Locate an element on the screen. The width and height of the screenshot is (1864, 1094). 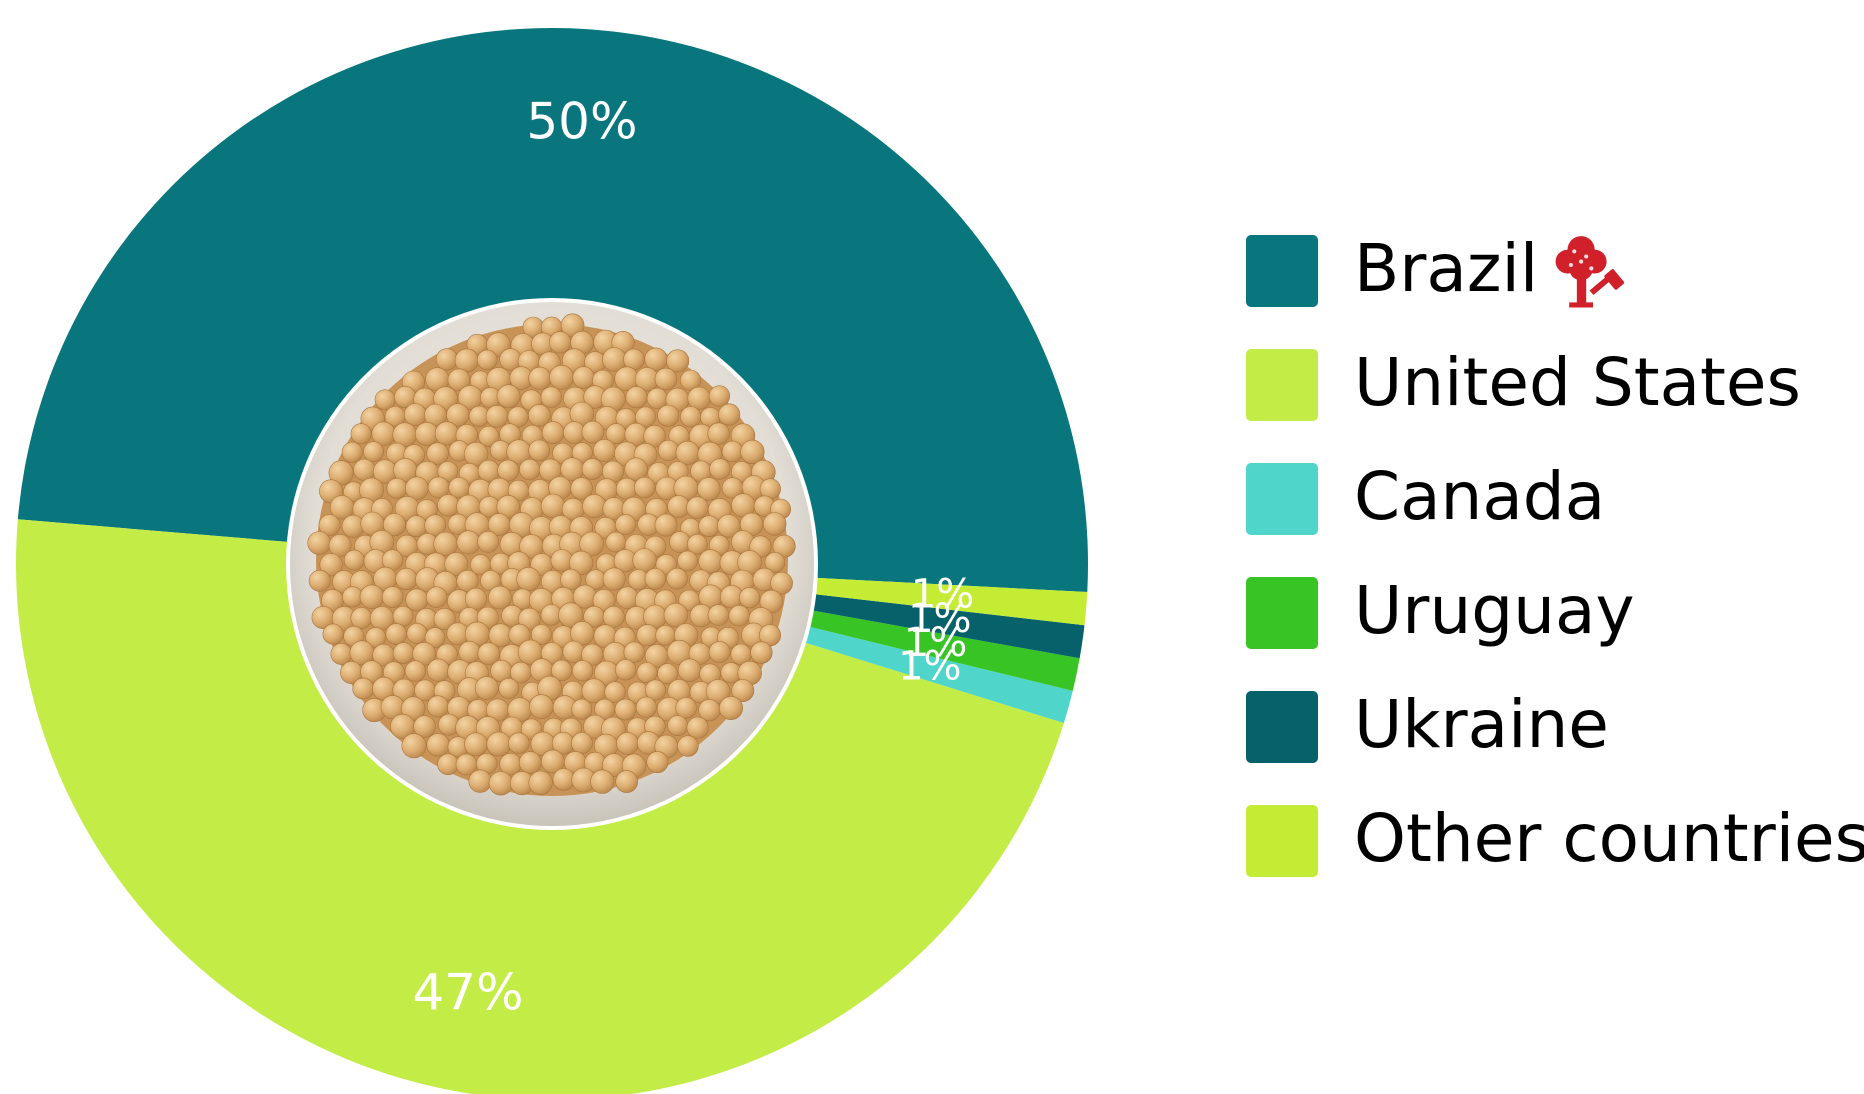
legend-item-united-states: United States is located at coordinates (1523, 382).